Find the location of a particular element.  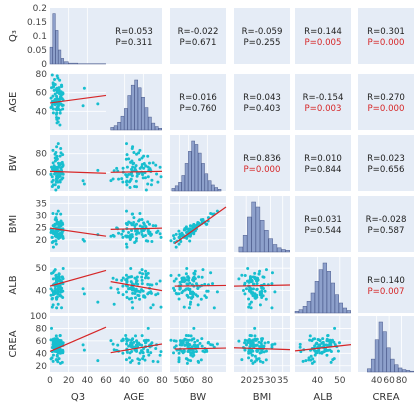

panel-AGE-BW is located at coordinates (198, 102).